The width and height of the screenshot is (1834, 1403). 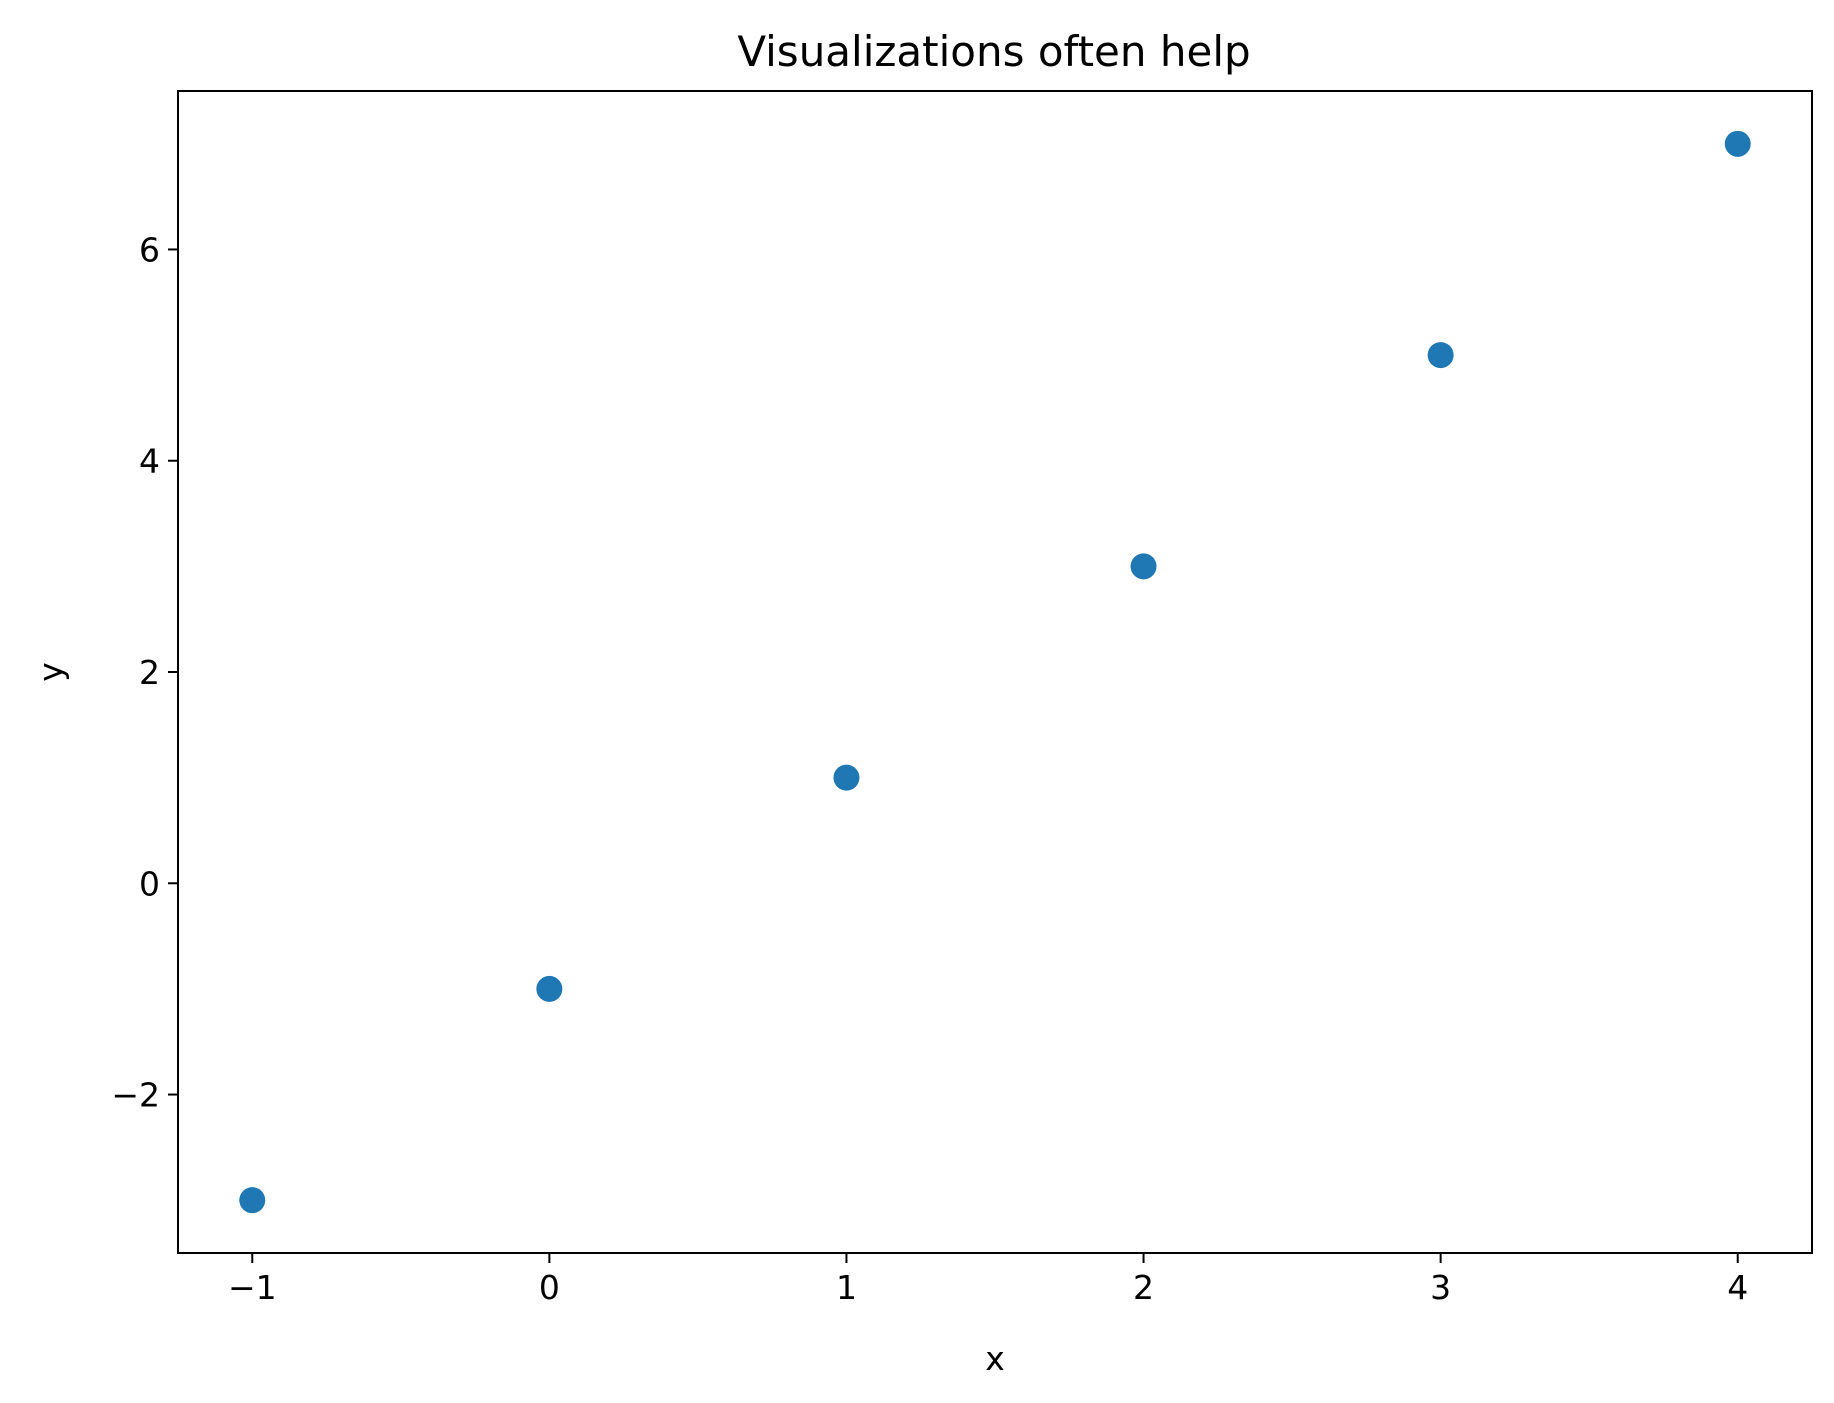 I want to click on x-tick-label: 3, so click(x=1440, y=1287).